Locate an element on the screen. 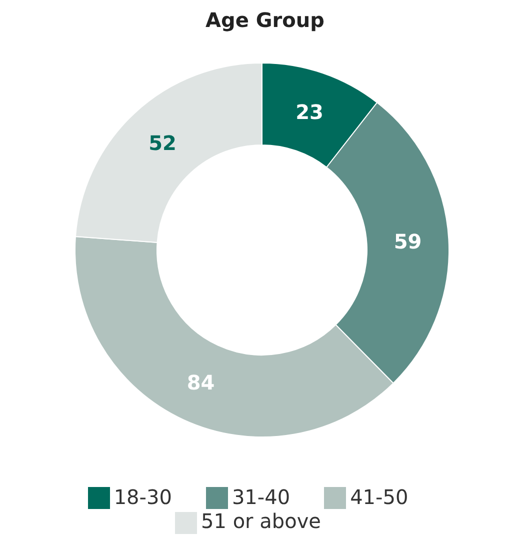  legend-label: 41-50 is located at coordinates (379, 496).